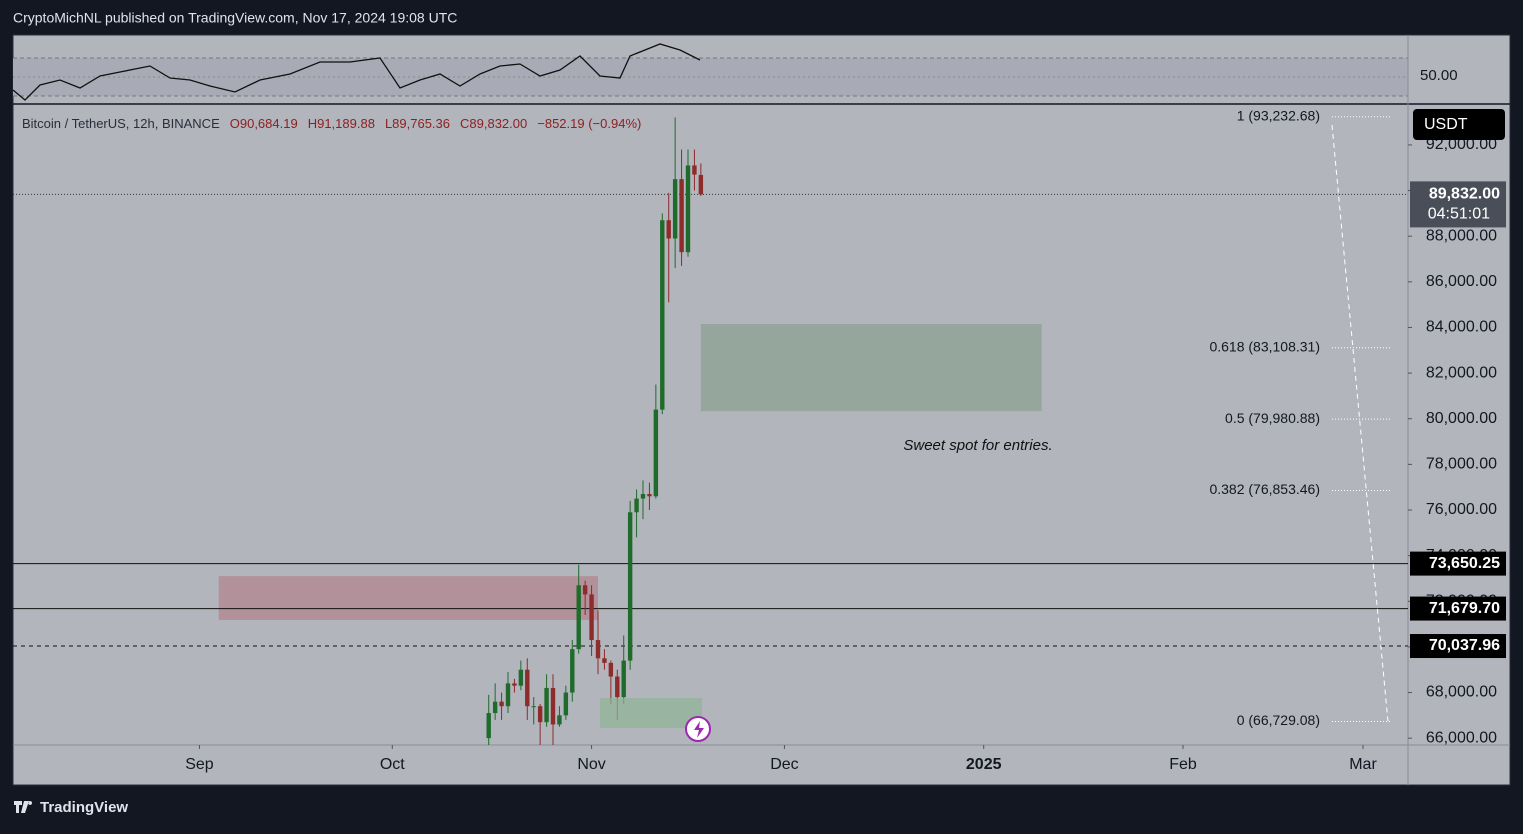 Image resolution: width=1523 pixels, height=834 pixels. Describe the element at coordinates (1464, 194) in the screenshot. I see `last-price-label: 89,832.00` at that location.